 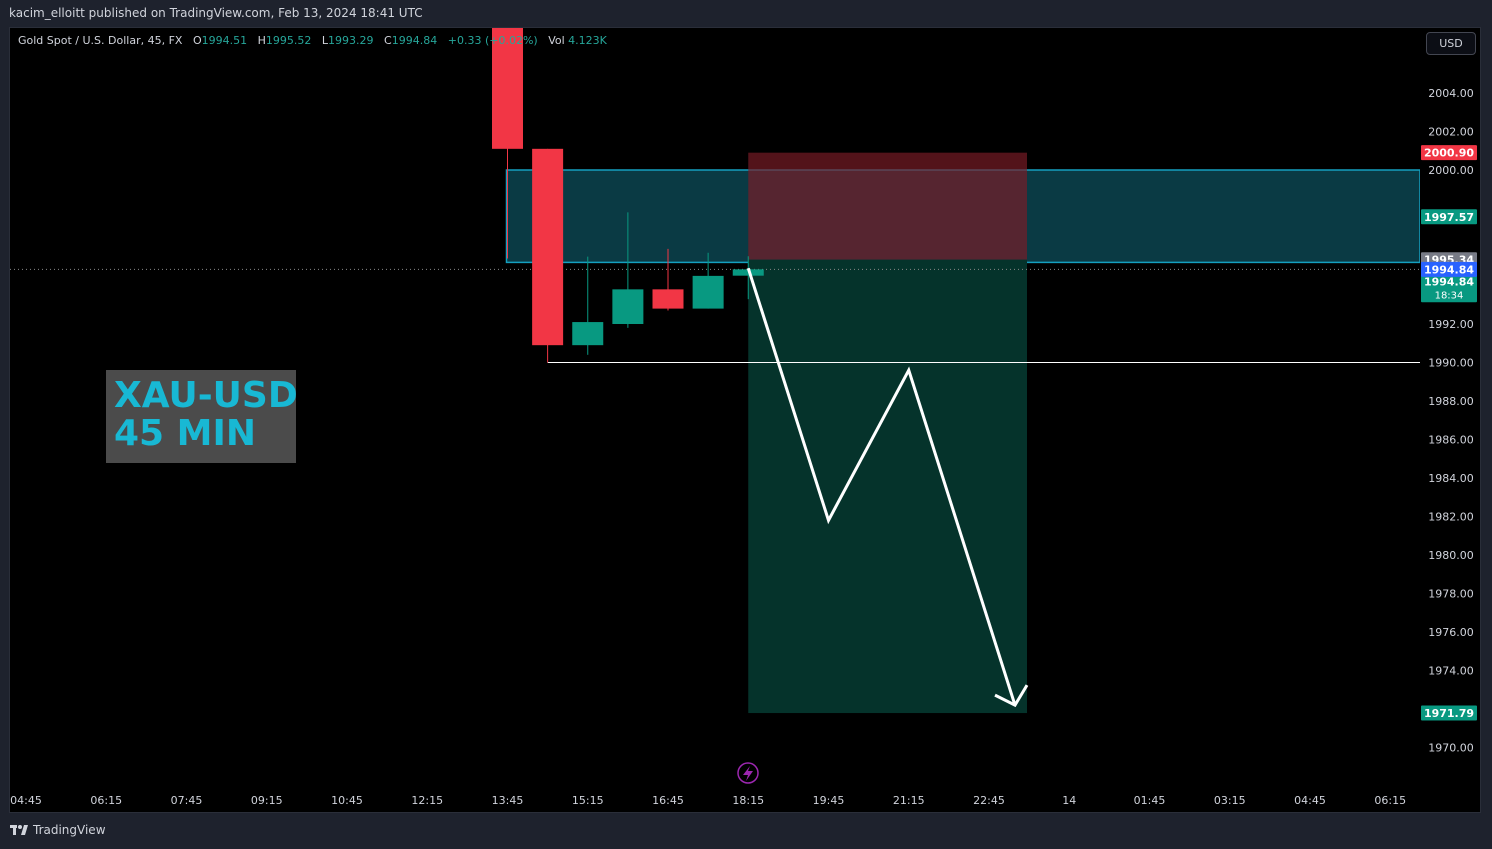 I want to click on take-profit-area, so click(x=887, y=486).